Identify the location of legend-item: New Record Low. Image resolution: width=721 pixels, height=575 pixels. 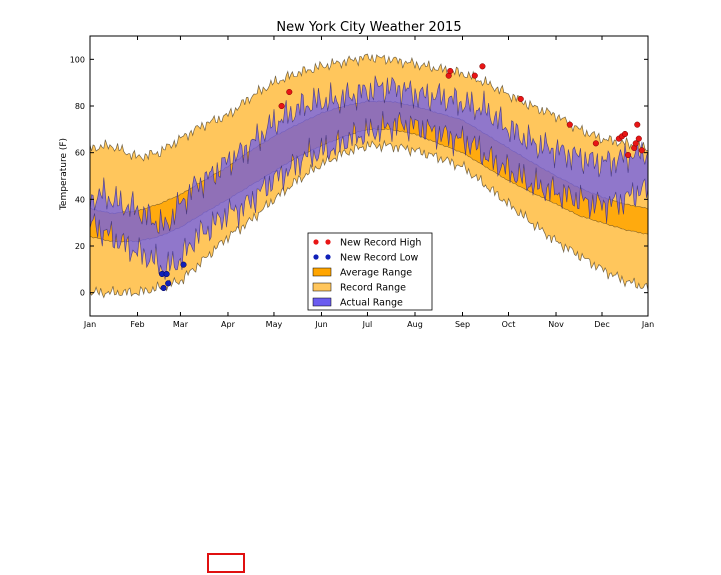
(366, 258).